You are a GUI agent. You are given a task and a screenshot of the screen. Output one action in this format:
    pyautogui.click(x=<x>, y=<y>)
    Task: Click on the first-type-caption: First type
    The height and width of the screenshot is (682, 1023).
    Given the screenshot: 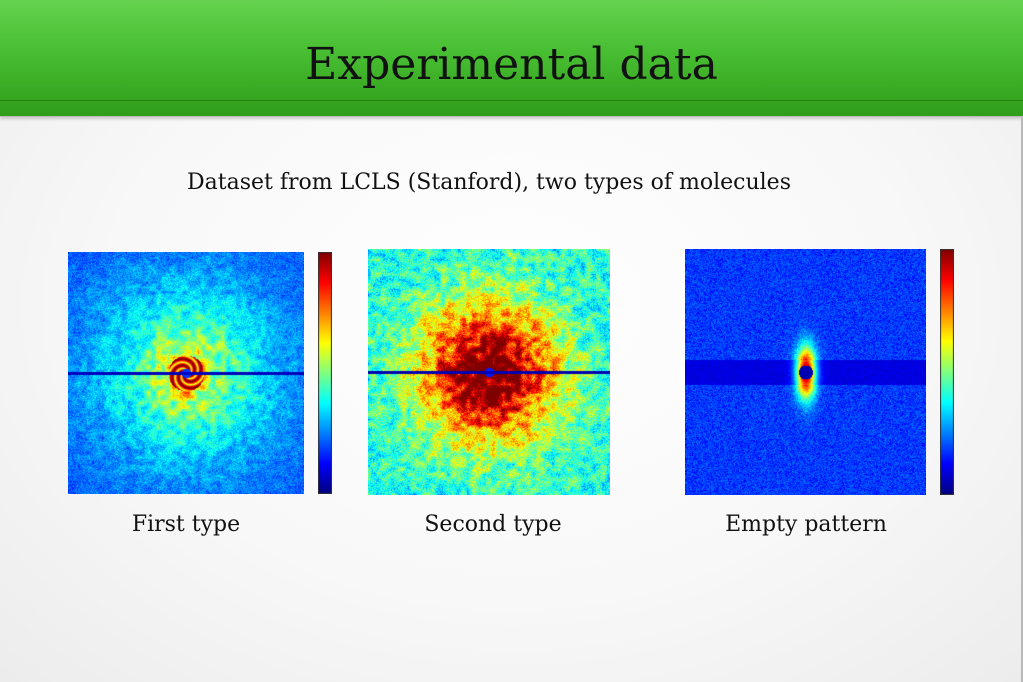 What is the action you would take?
    pyautogui.click(x=186, y=524)
    